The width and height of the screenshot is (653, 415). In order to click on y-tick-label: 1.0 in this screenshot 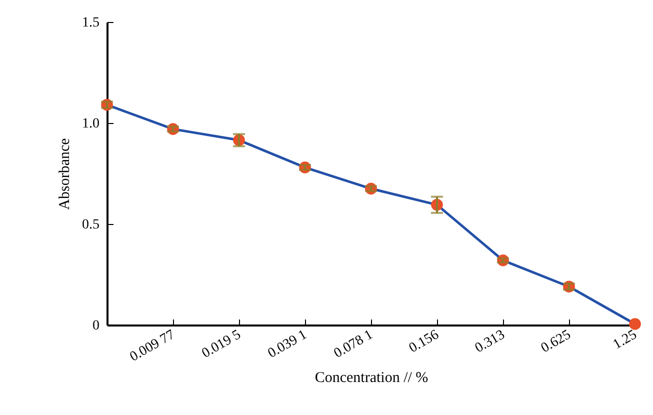, I will do `click(91, 124)`.